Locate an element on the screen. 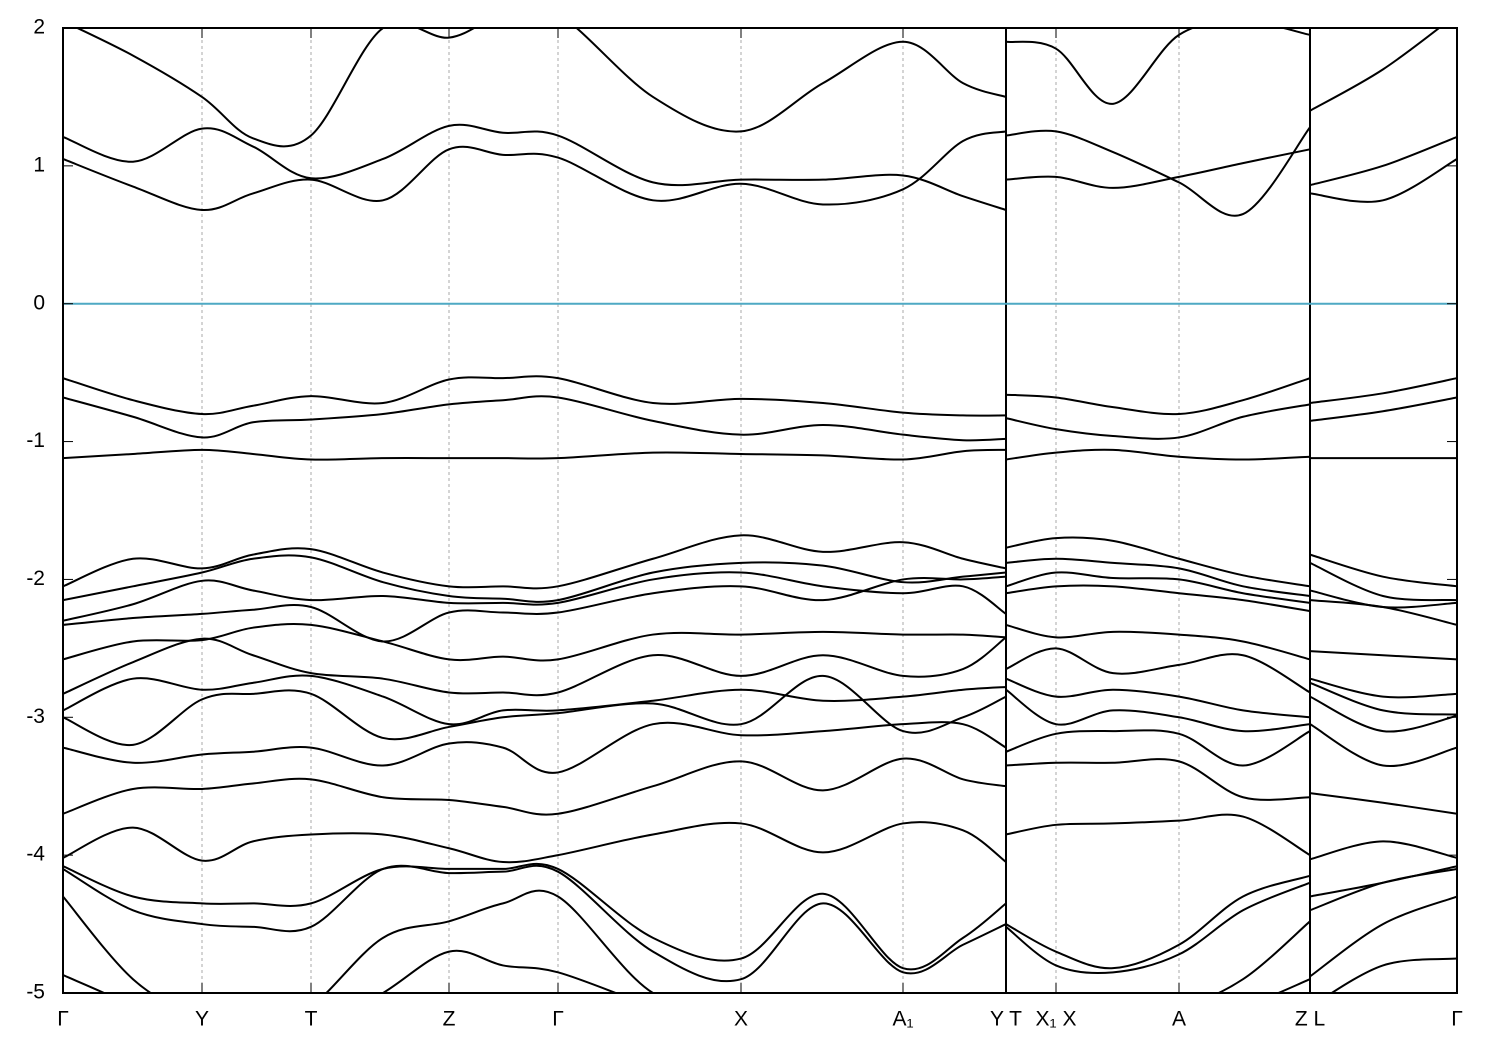 Image resolution: width=1500 pixels, height=1050 pixels. y-tick-label: 2 is located at coordinates (39, 27).